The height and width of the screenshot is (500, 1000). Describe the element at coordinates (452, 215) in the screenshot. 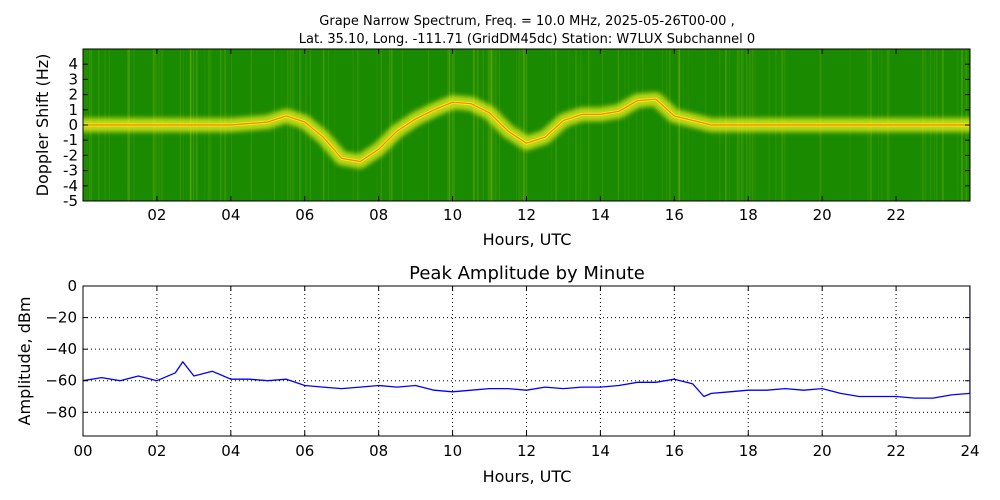

I see `spectrum-x-tick-label: 10` at that location.